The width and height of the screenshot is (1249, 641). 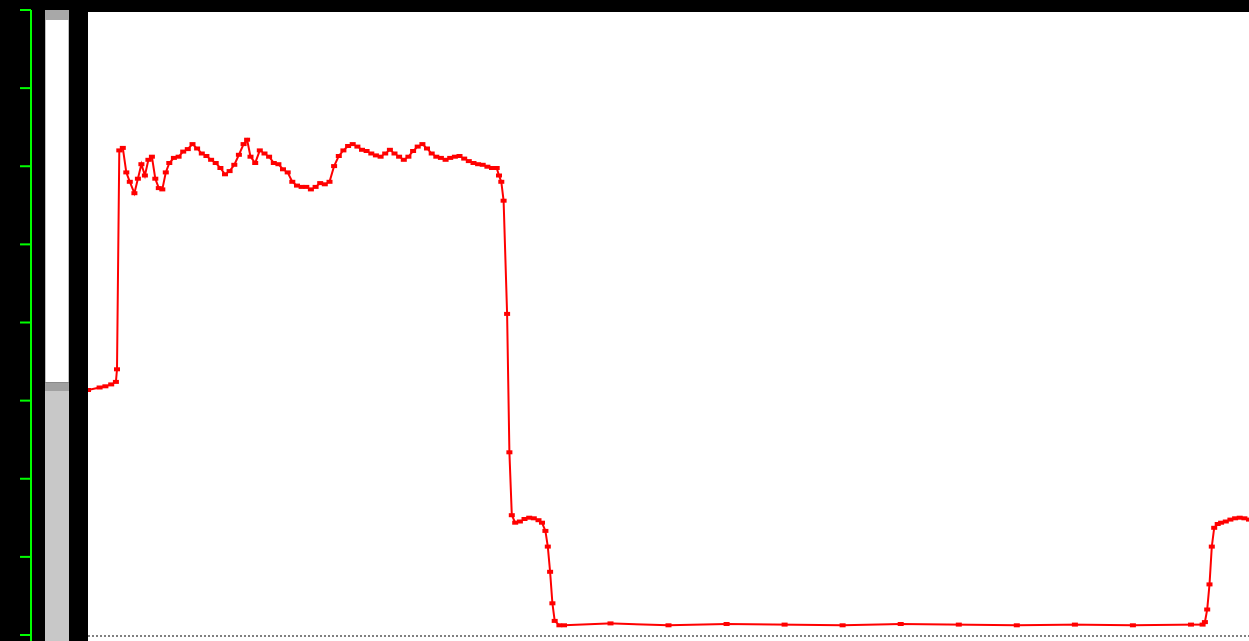 I want to click on meter-fill-handle, so click(x=57, y=387).